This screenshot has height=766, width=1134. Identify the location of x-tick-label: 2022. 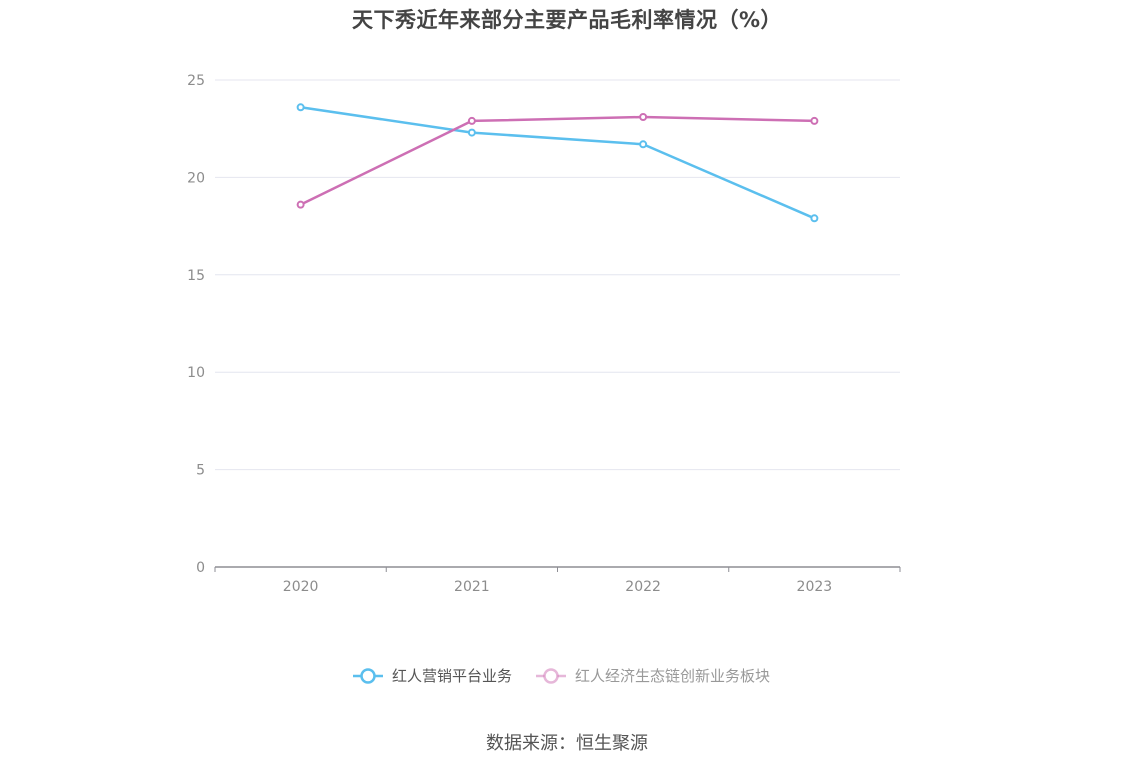
(643, 587).